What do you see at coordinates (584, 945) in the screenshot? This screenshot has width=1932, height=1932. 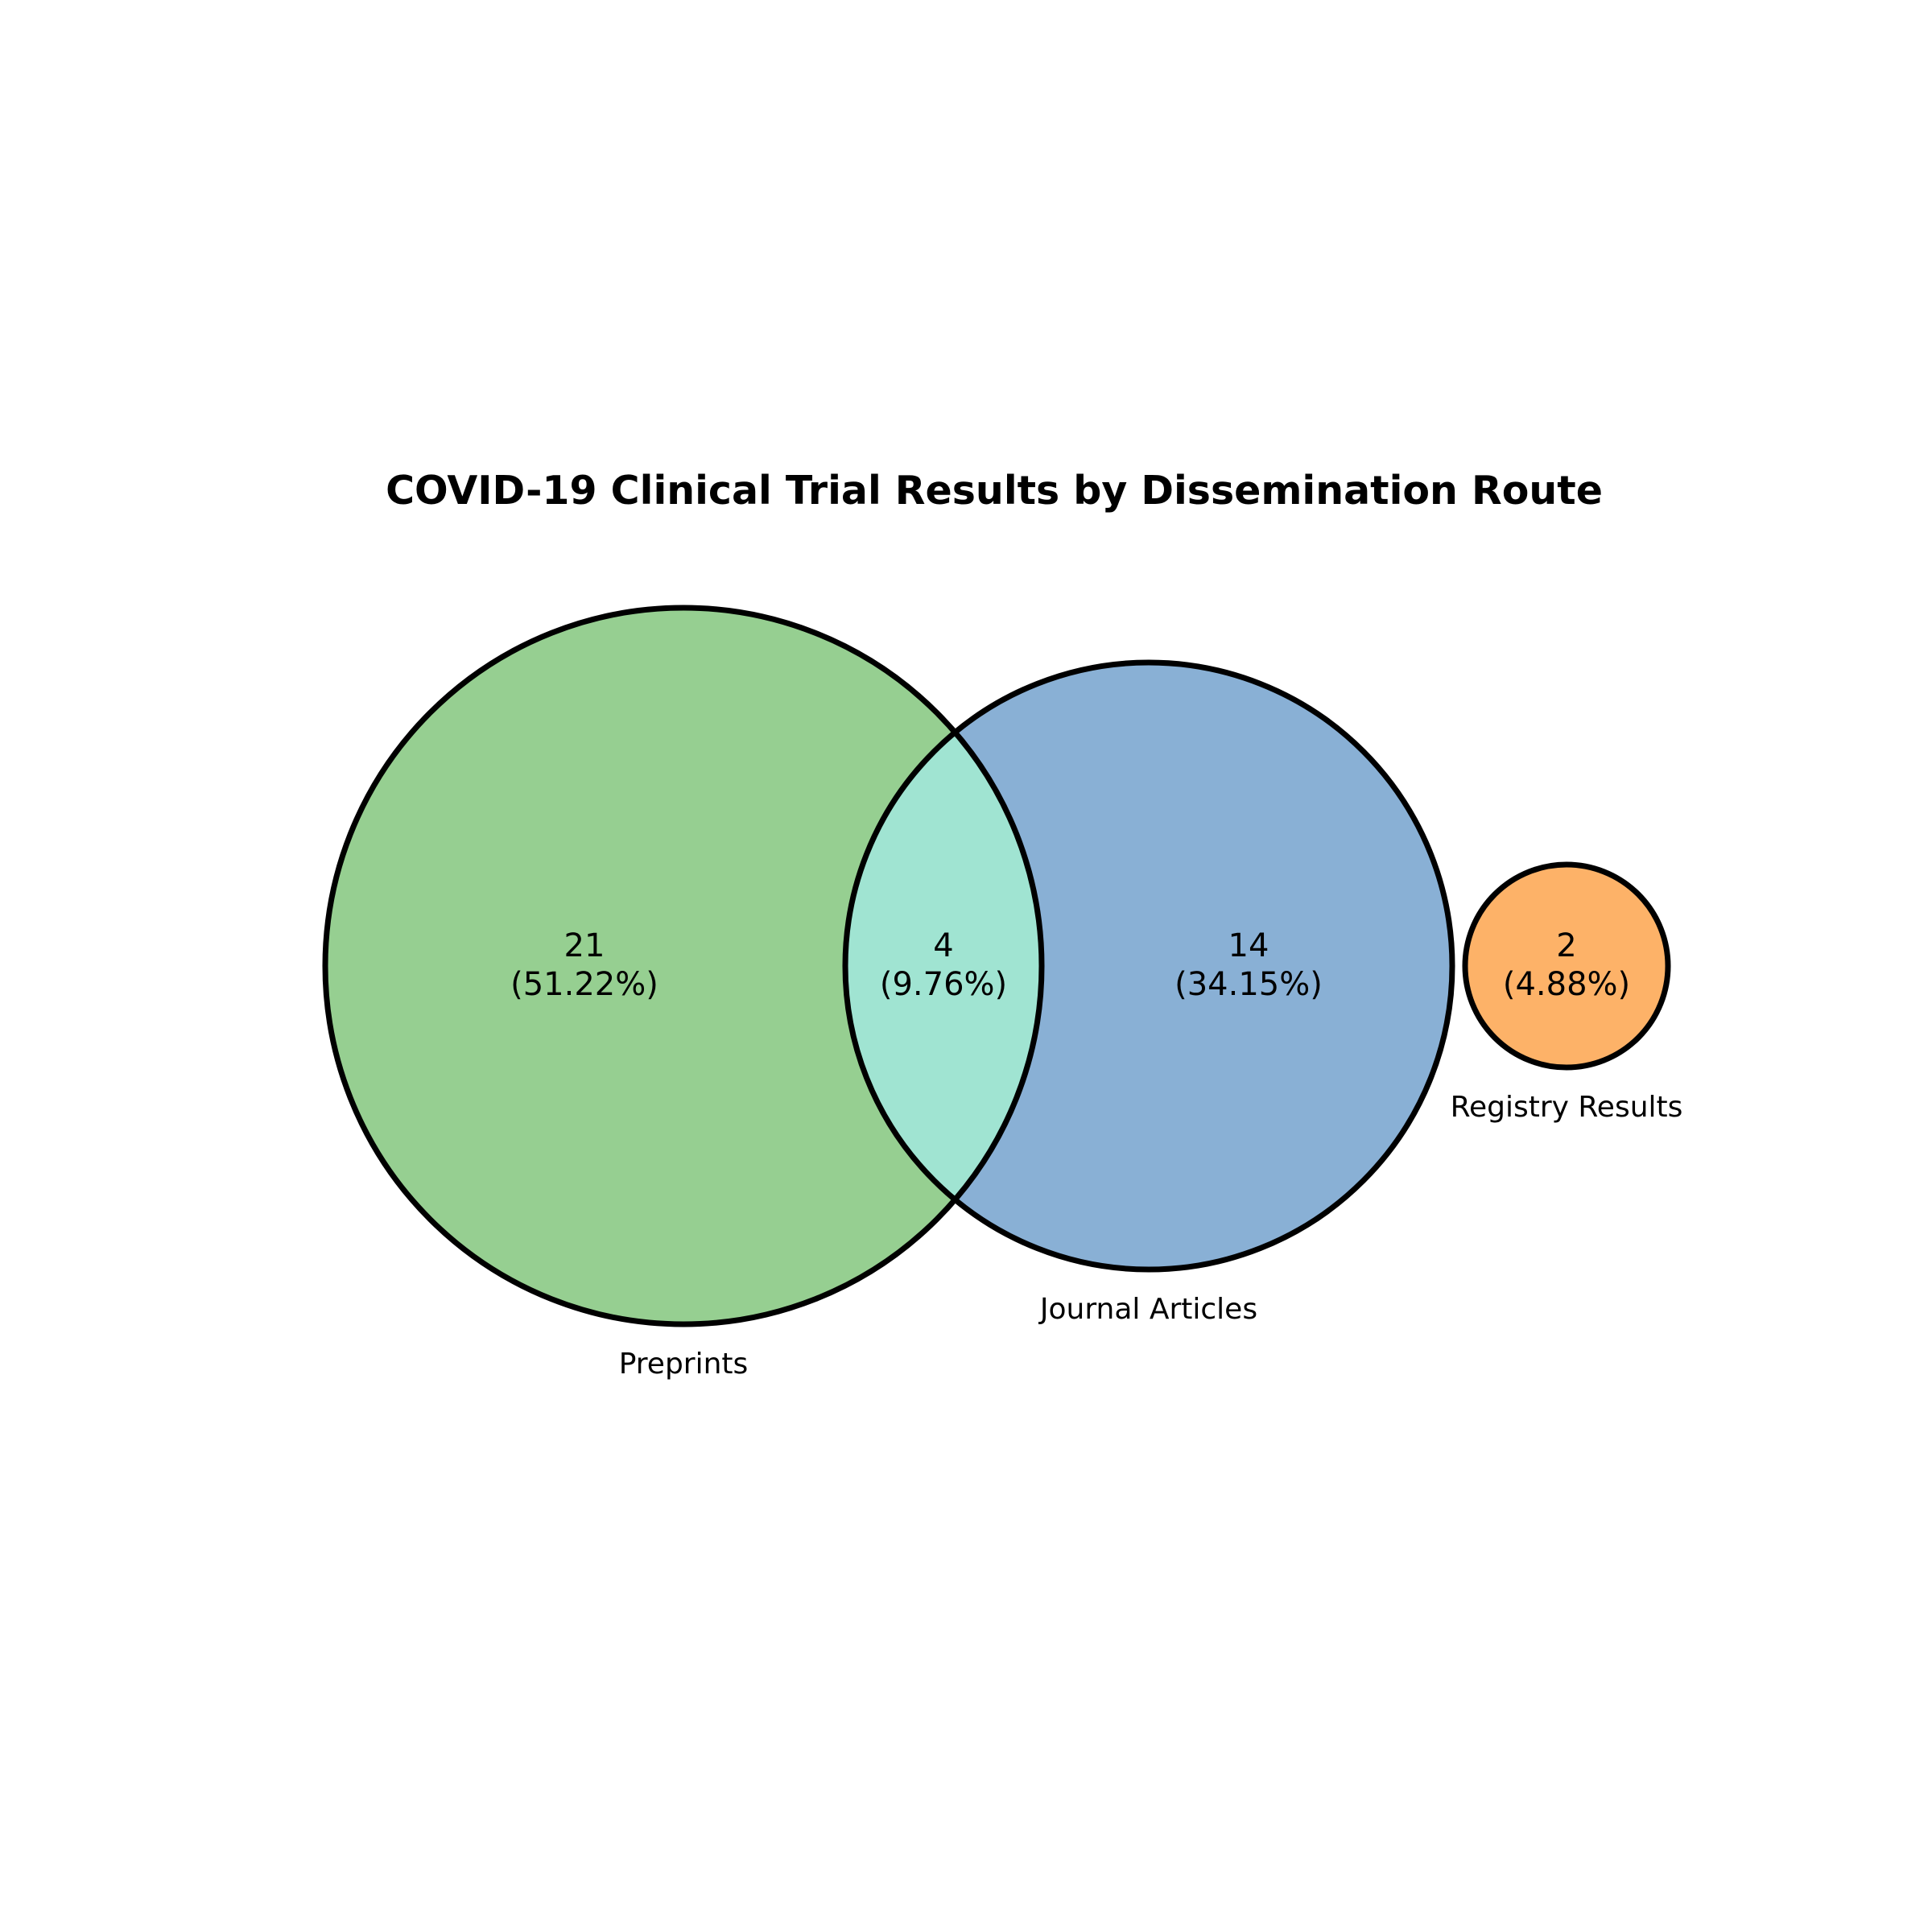 I see `preprints-only-count: 21` at bounding box center [584, 945].